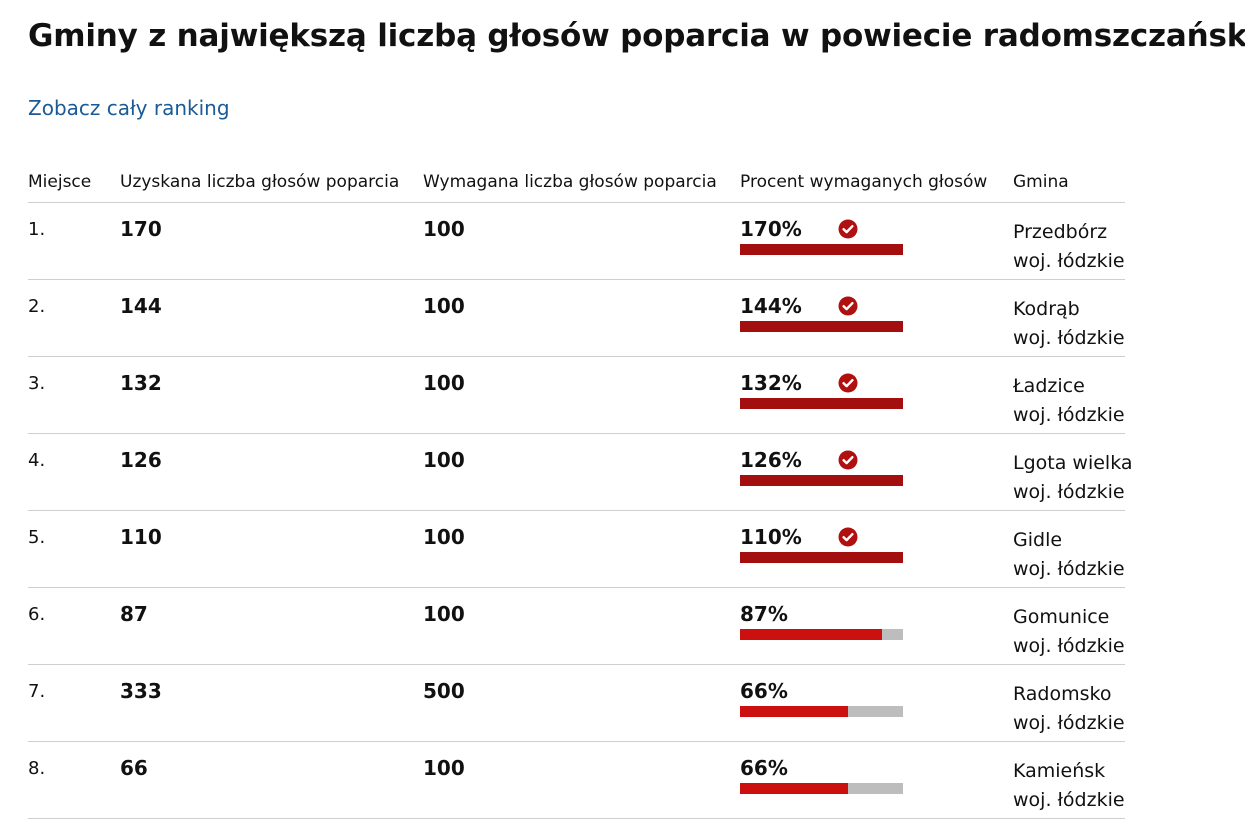  I want to click on row-gmina-name: Gomunice, so click(1061, 617).